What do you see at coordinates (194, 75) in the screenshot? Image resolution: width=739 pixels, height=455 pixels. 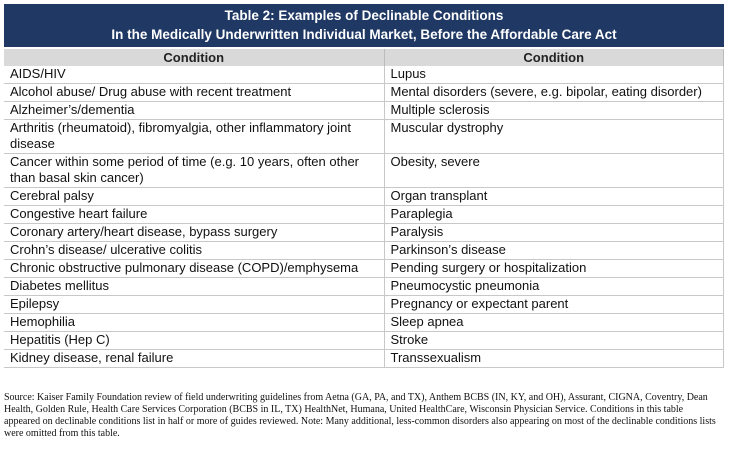 I see `table-cell: AIDS/HIV` at bounding box center [194, 75].